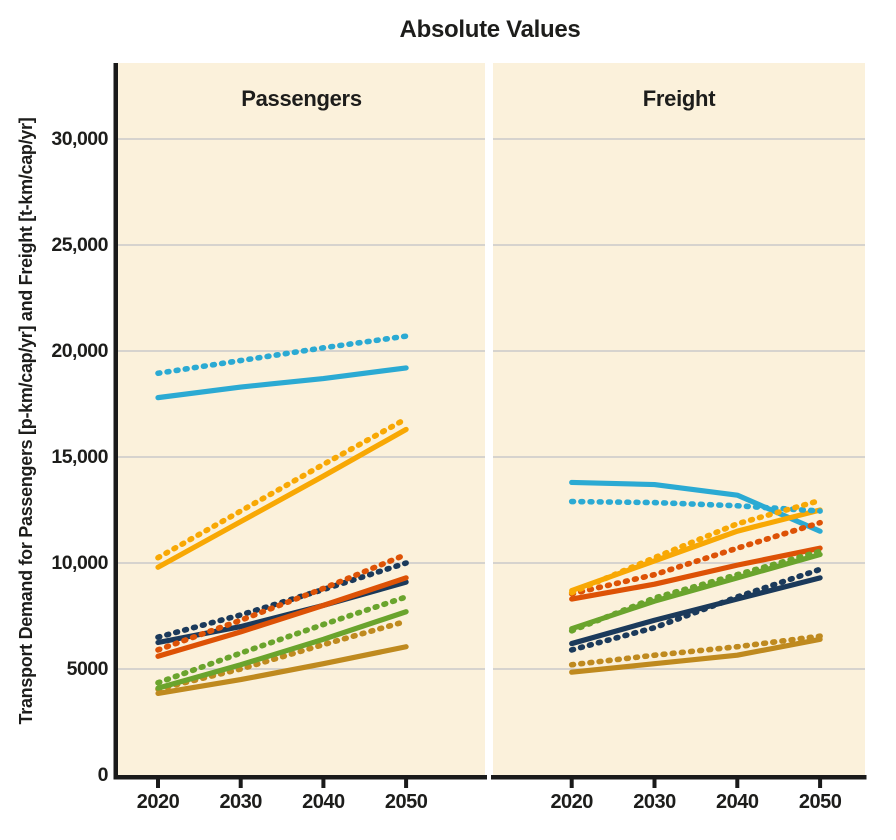  Describe the element at coordinates (79, 457) in the screenshot. I see `y-tick-label-15000: 15,000` at that location.